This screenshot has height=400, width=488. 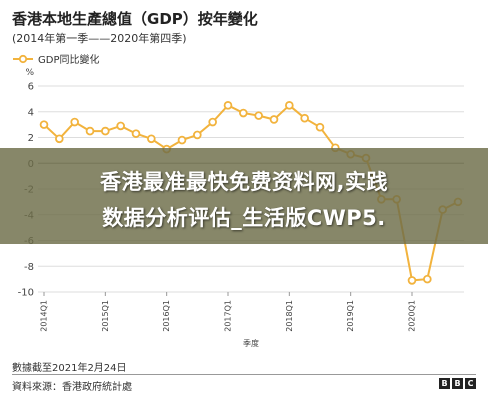 I want to click on x-tick-label: 2019Q1, so click(x=350, y=316).